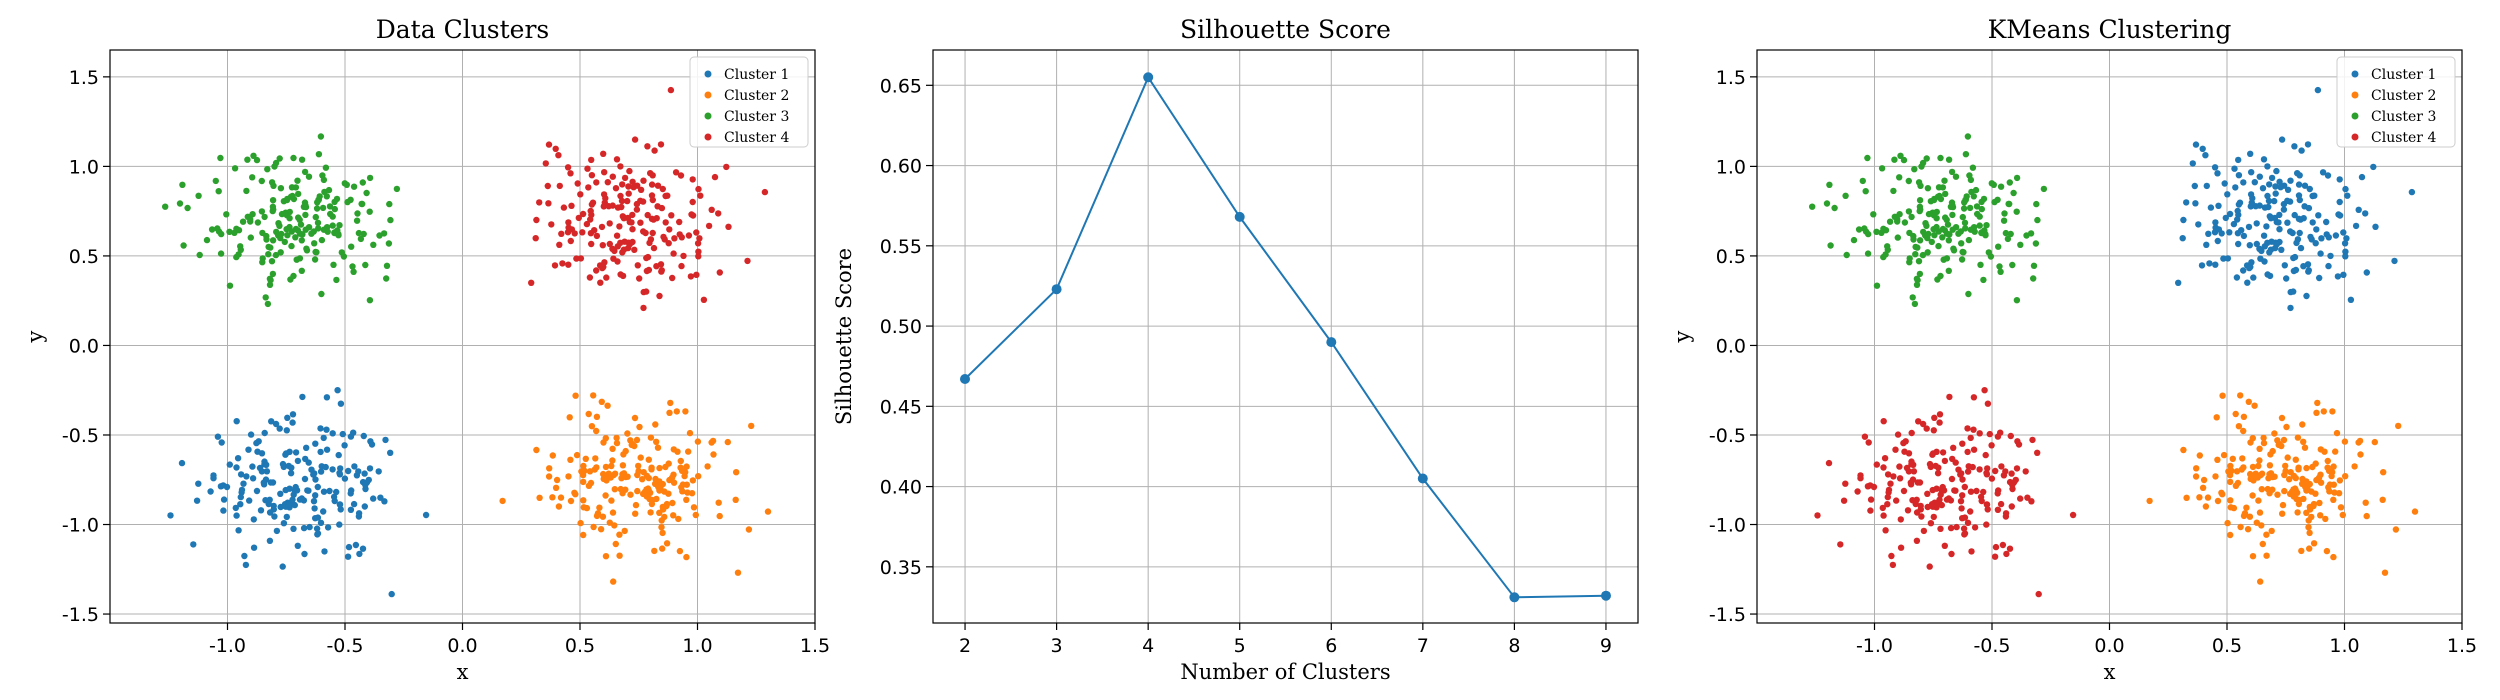 Image resolution: width=2500 pixels, height=700 pixels. What do you see at coordinates (2110, 672) in the screenshot?
I see `x-axis-label: x` at bounding box center [2110, 672].